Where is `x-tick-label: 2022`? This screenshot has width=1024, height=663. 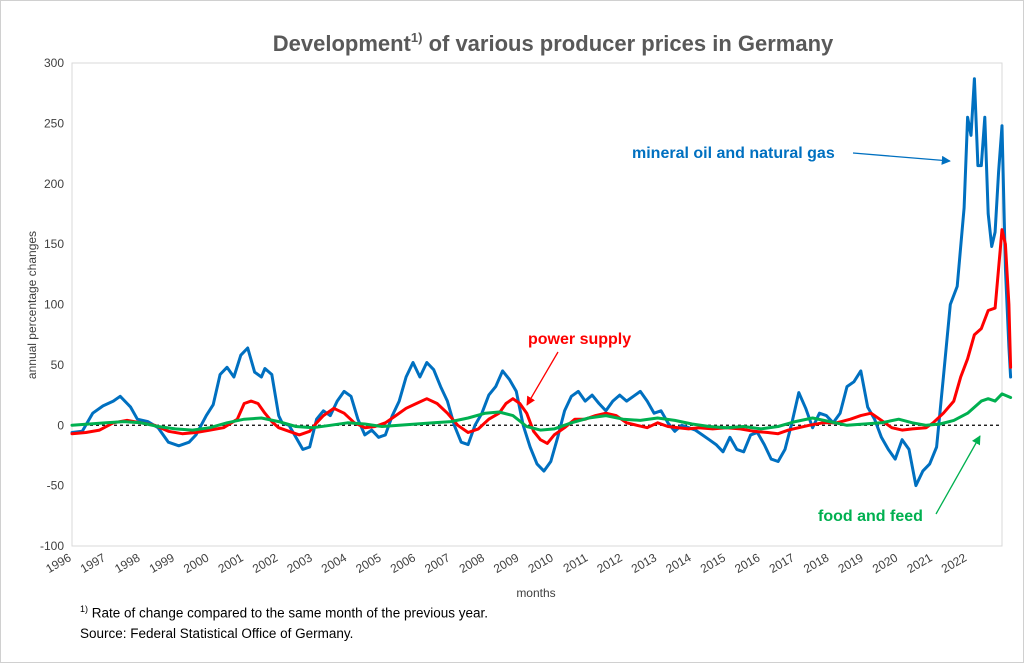 x-tick-label: 2022 is located at coordinates (954, 563).